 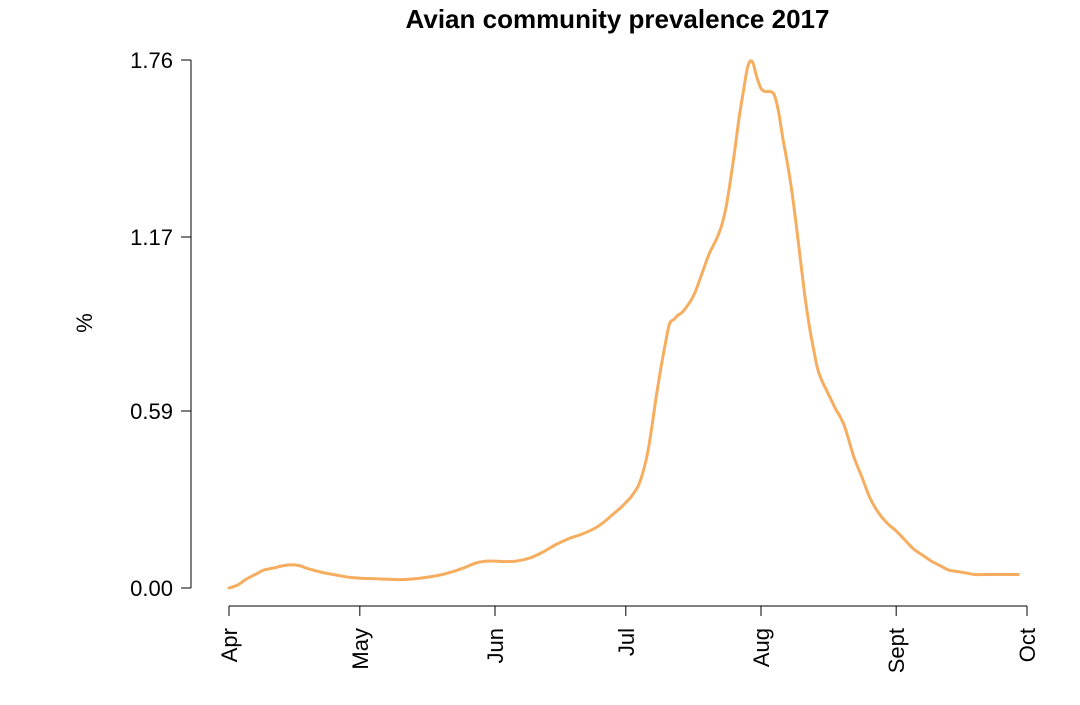 What do you see at coordinates (626, 642) in the screenshot?
I see `x-tick-label: Jul` at bounding box center [626, 642].